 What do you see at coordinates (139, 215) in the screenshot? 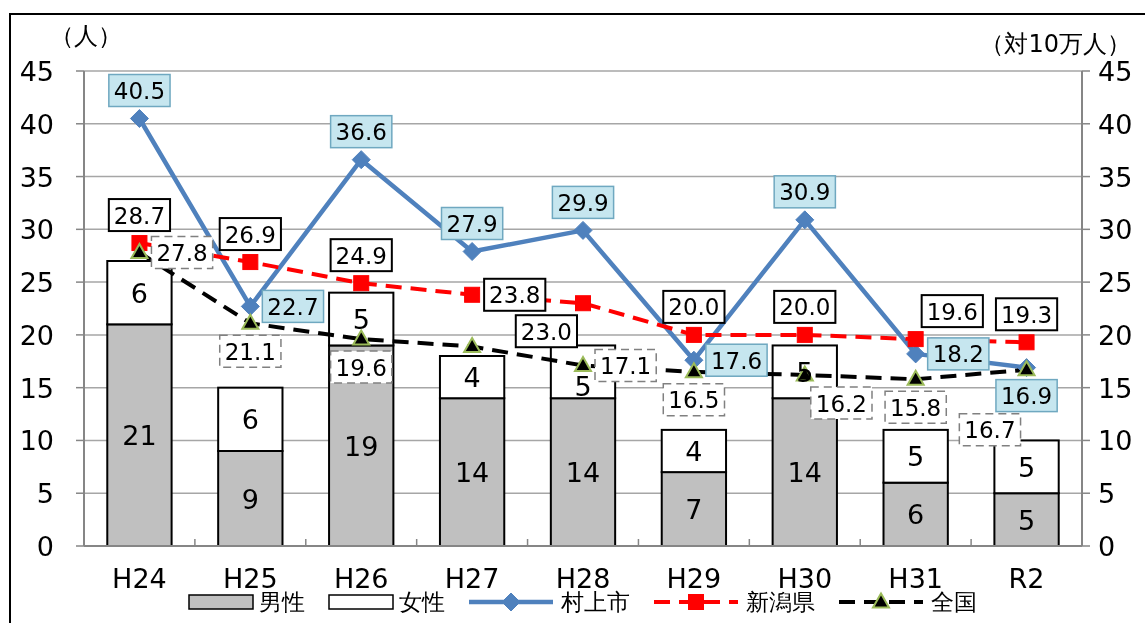
I see `data-label: 28.7` at bounding box center [139, 215].